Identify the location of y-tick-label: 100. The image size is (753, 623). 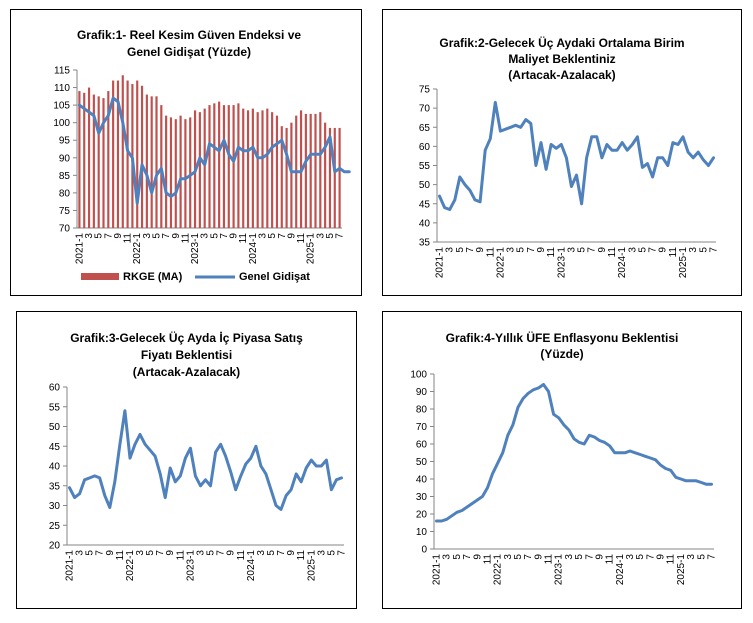
(418, 375).